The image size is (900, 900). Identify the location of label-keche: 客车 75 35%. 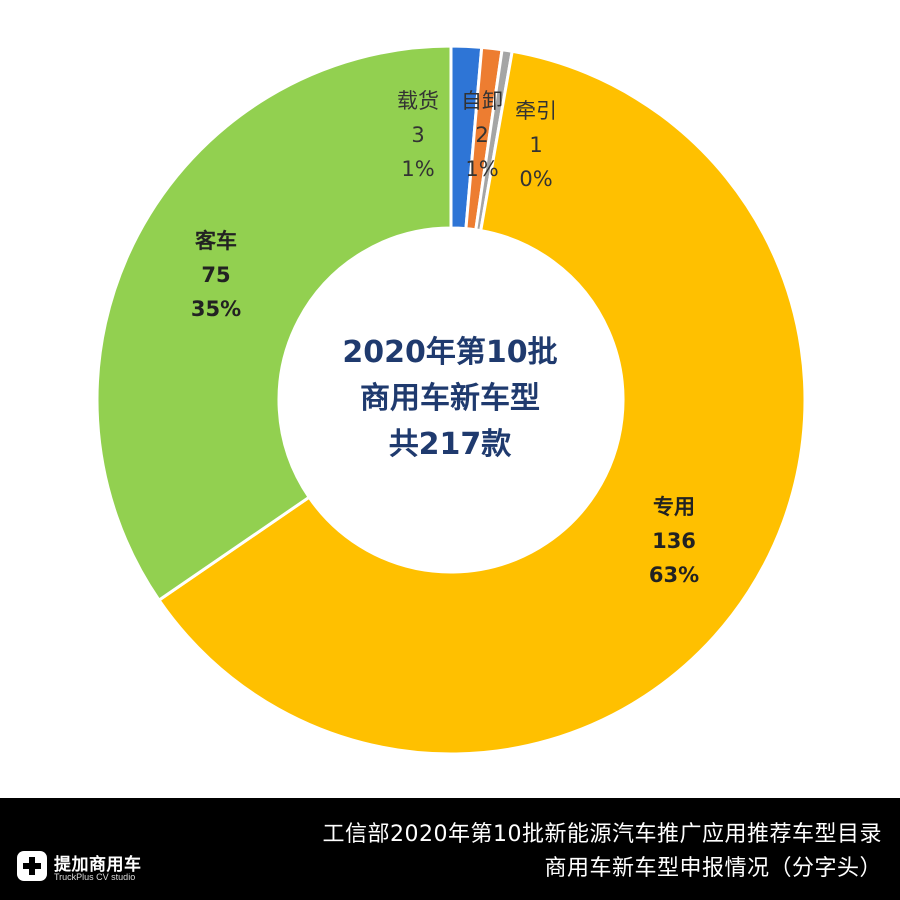
(216, 275).